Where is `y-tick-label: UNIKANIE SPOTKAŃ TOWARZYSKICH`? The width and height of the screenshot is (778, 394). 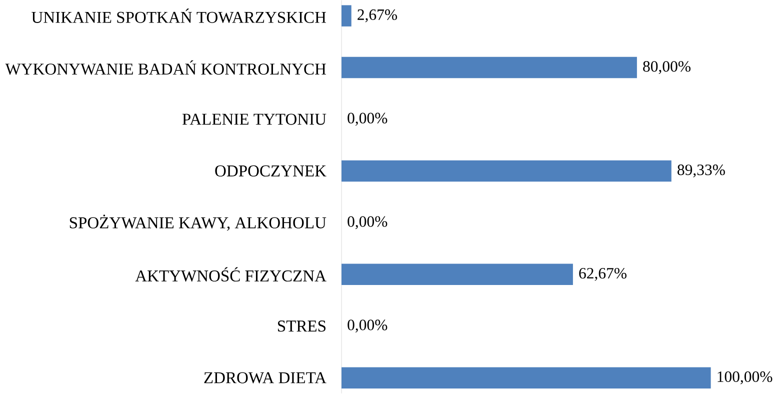
y-tick-label: UNIKANIE SPOTKAŃ TOWARZYSKICH is located at coordinates (179, 16).